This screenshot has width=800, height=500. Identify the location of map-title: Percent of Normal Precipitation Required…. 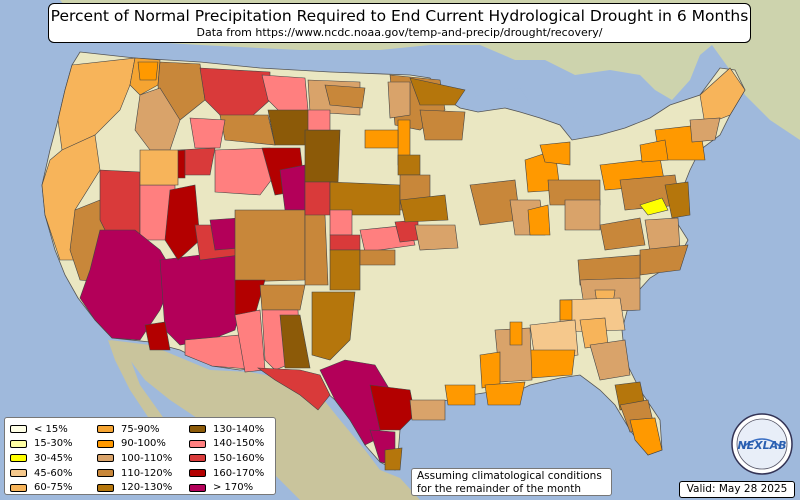
(399, 16).